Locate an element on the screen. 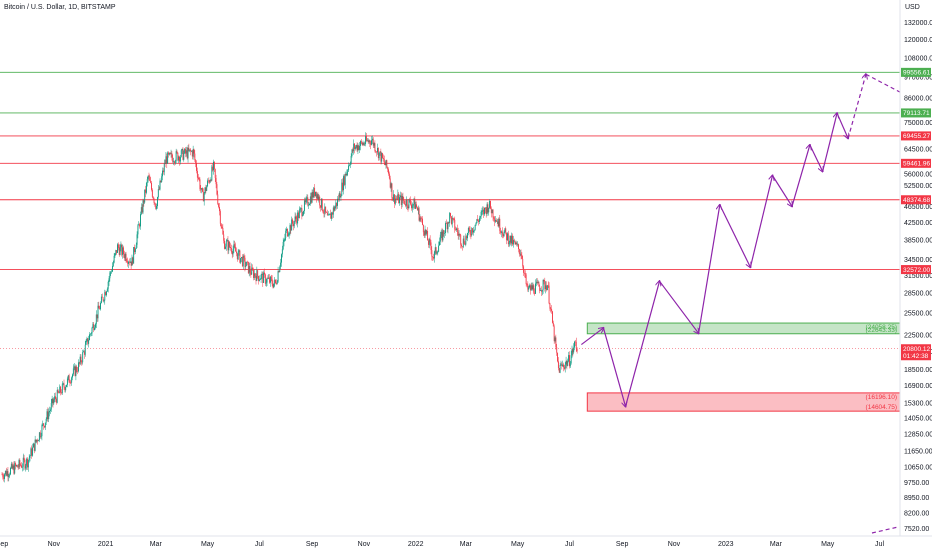 The height and width of the screenshot is (550, 932). level-price-tag is located at coordinates (916, 136).